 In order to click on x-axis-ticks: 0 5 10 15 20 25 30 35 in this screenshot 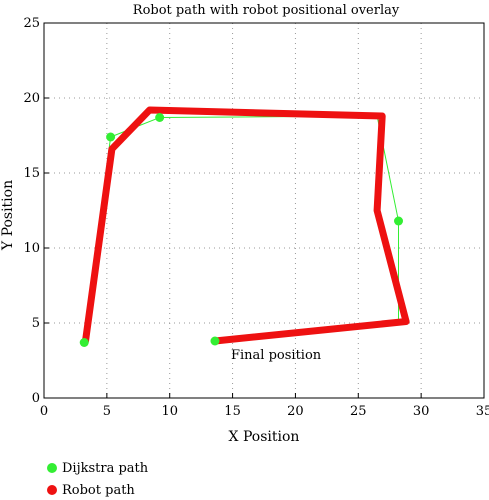, I will do `click(264, 406)`.